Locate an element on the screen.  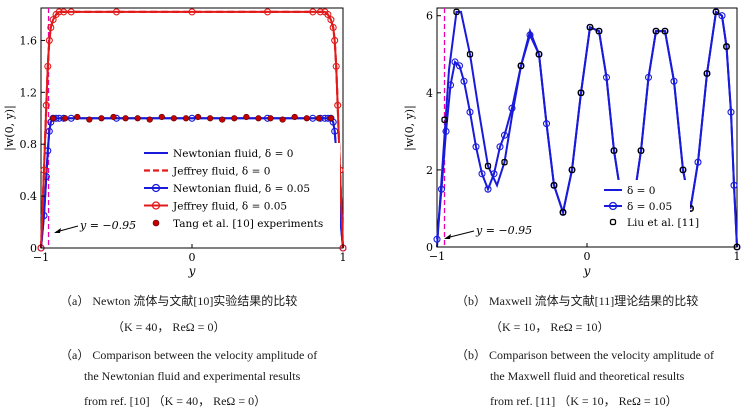
series-newtonian-fluid-0-05-line is located at coordinates (192, 183).